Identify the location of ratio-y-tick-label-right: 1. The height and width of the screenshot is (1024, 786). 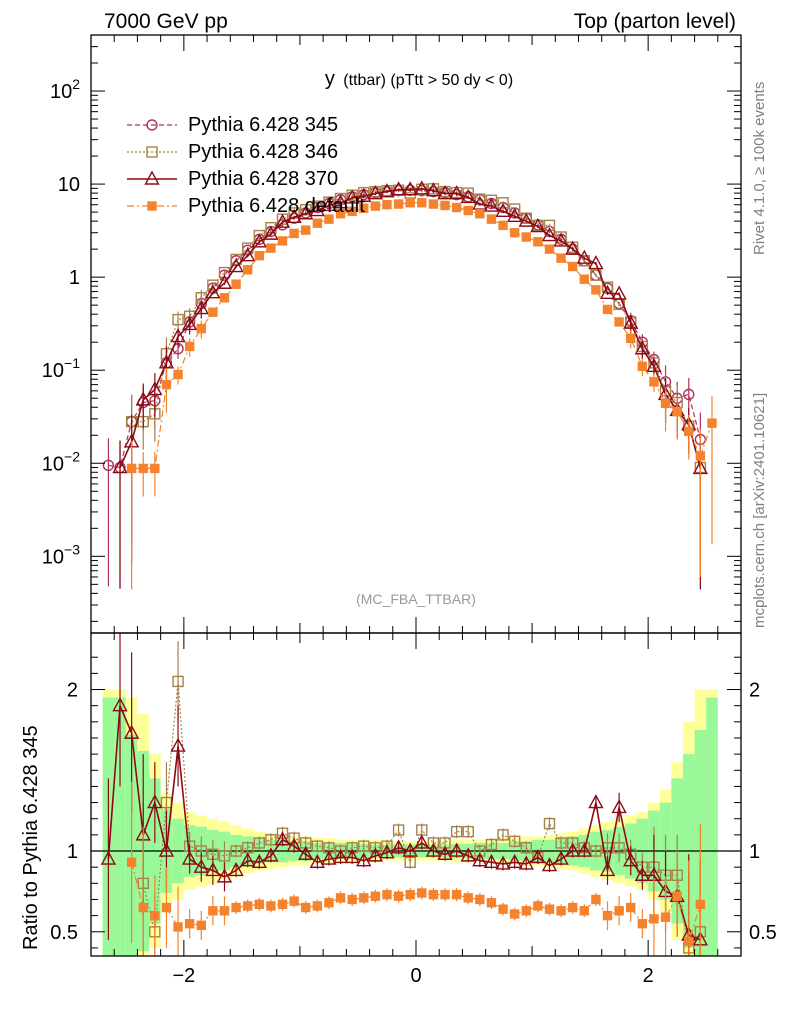
(754, 852).